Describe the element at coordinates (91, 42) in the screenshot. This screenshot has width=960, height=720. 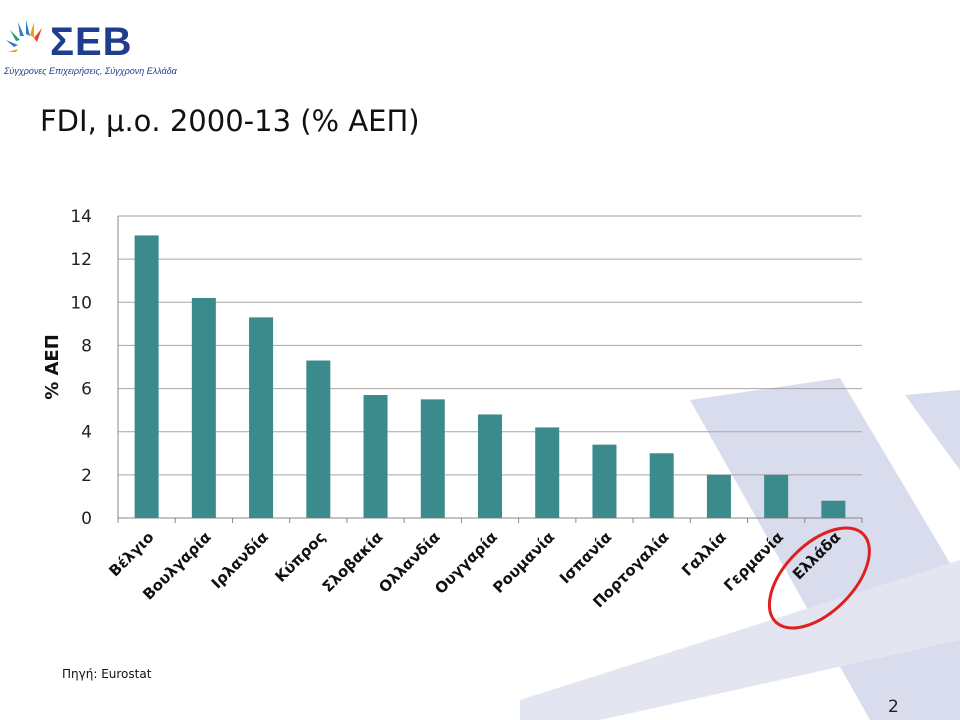
I see `logo-wordmark: ΣΕΒ` at that location.